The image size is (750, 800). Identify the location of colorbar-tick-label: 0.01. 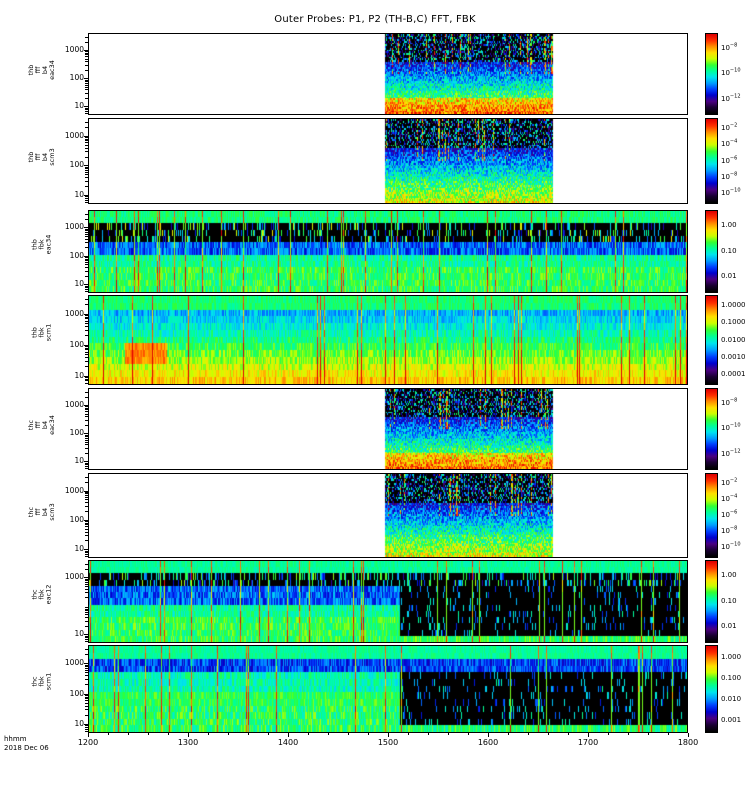
(729, 626).